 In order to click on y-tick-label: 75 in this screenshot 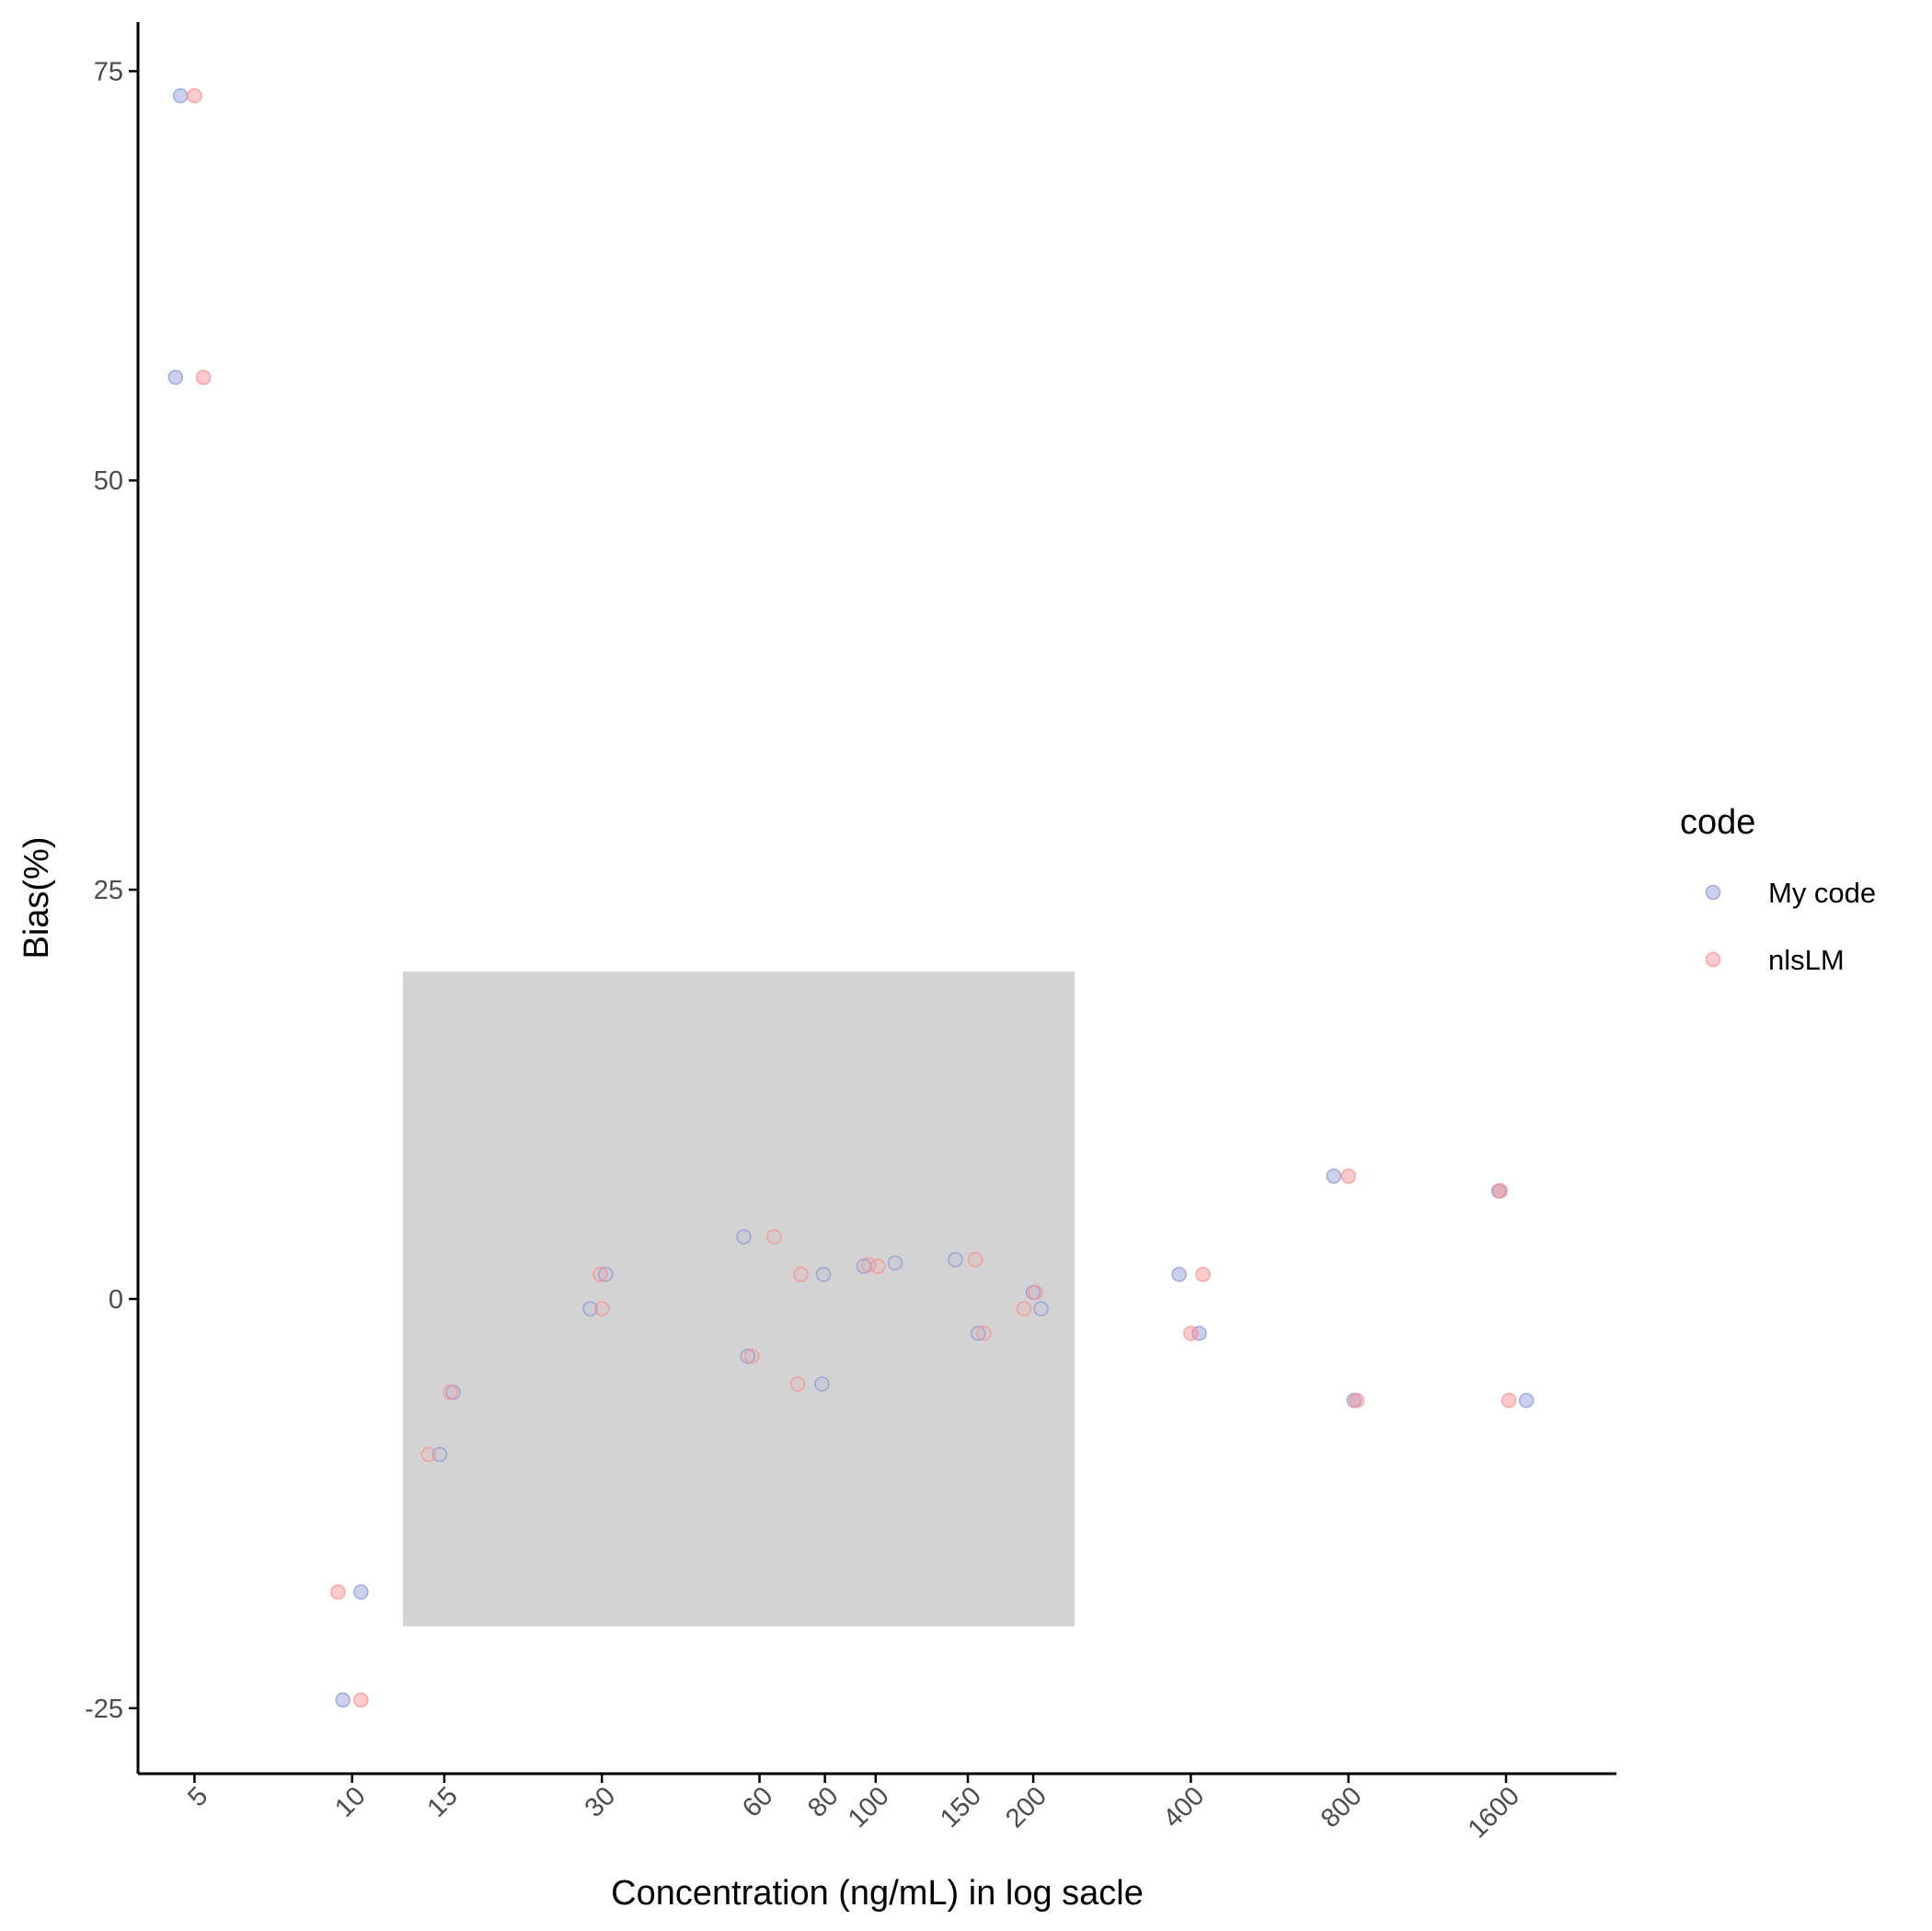, I will do `click(108, 72)`.